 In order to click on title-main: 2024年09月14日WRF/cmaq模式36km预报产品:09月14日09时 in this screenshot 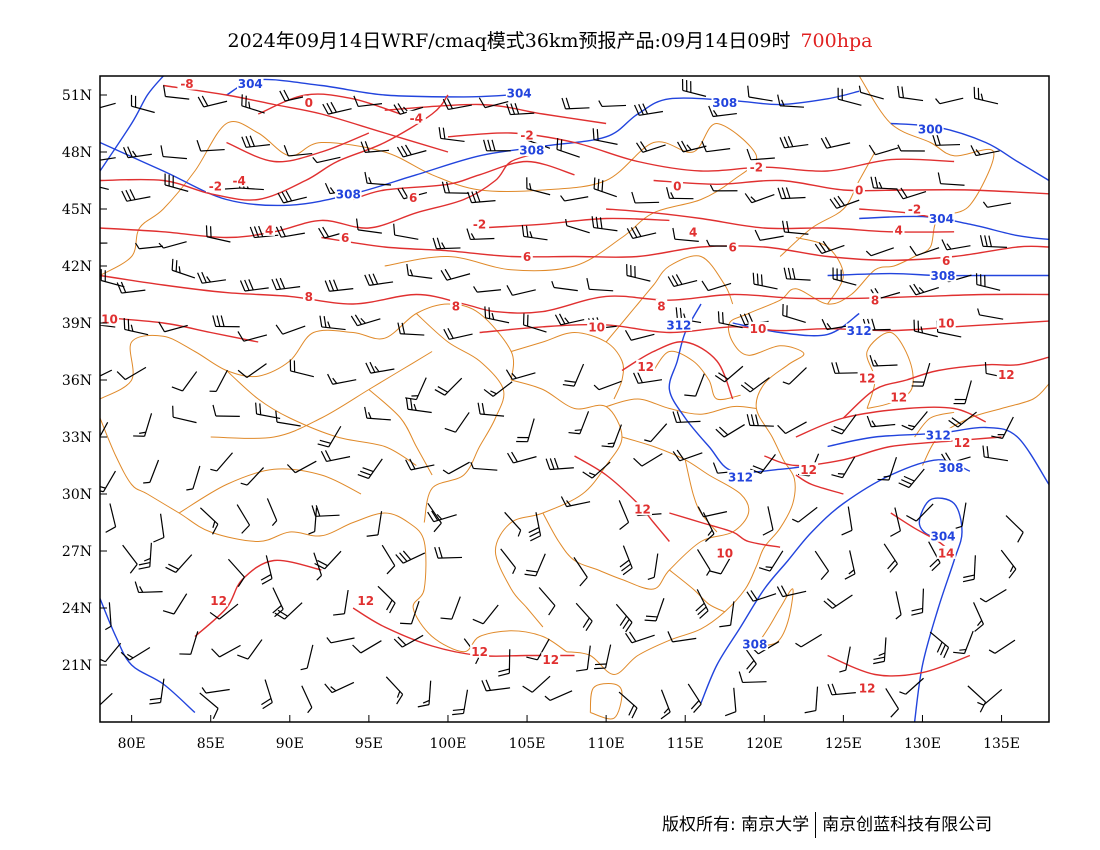, I will do `click(509, 41)`.